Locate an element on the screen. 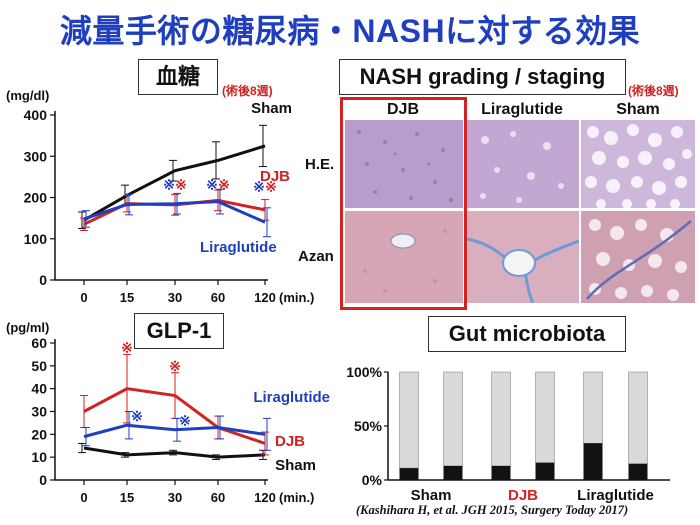  nash-col-liraglutide: Liraglutide is located at coordinates (522, 109).